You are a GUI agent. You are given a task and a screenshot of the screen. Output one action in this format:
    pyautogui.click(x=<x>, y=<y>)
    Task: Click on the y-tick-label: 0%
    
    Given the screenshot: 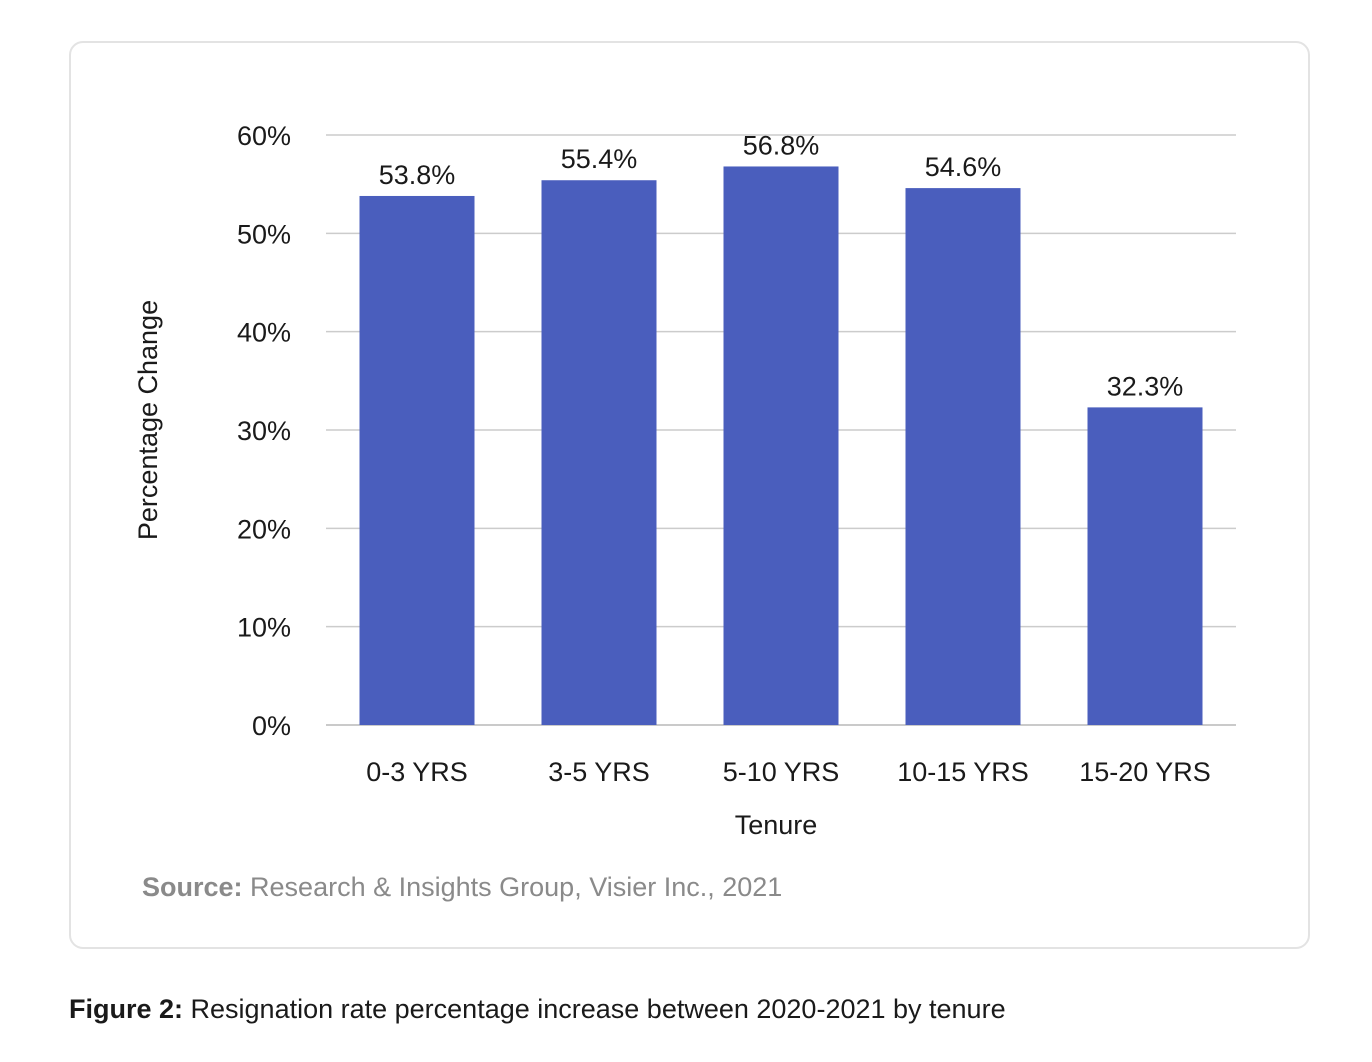 What is the action you would take?
    pyautogui.click(x=271, y=726)
    